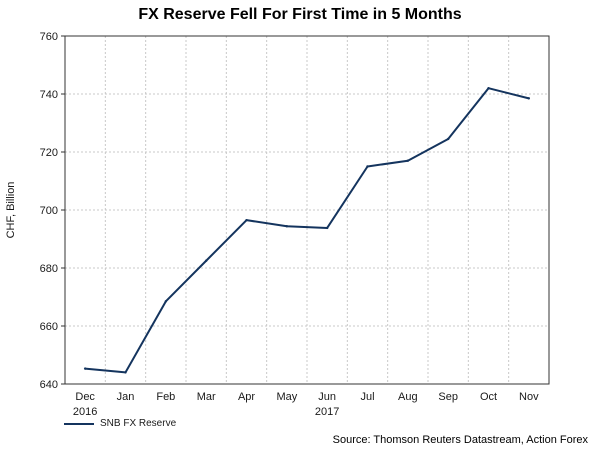  What do you see at coordinates (367, 397) in the screenshot?
I see `x-tick-label: Jul` at bounding box center [367, 397].